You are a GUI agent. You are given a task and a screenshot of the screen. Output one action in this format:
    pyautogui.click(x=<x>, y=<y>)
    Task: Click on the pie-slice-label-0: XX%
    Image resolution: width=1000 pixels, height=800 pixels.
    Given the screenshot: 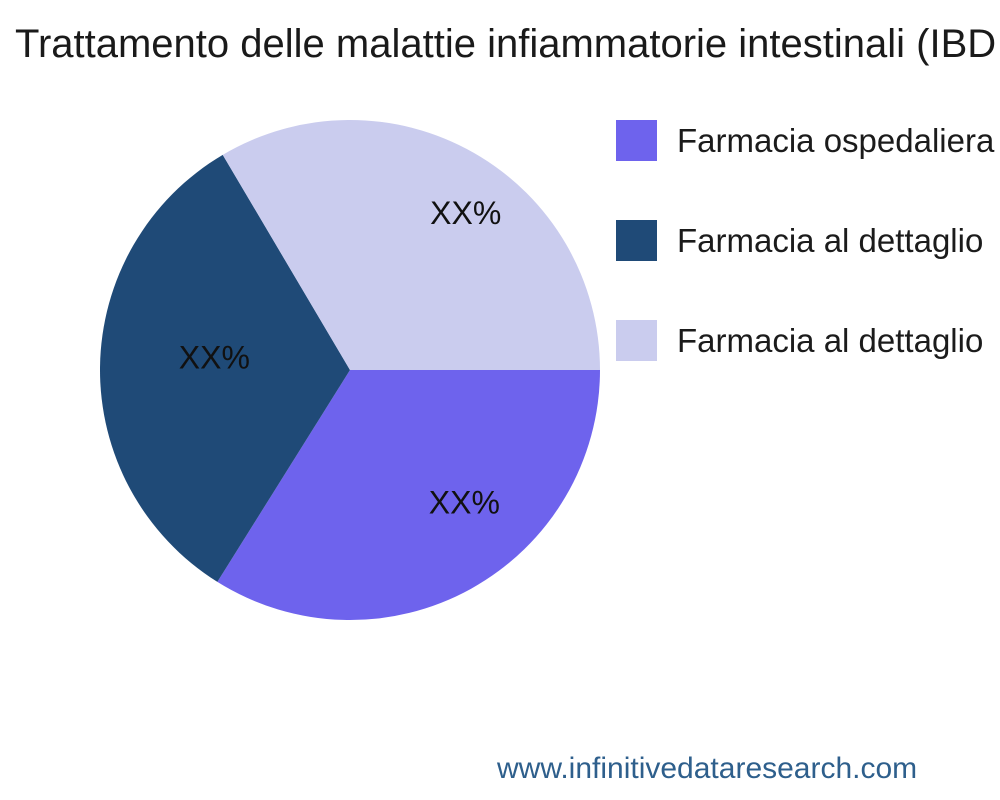 What is the action you would take?
    pyautogui.click(x=464, y=502)
    